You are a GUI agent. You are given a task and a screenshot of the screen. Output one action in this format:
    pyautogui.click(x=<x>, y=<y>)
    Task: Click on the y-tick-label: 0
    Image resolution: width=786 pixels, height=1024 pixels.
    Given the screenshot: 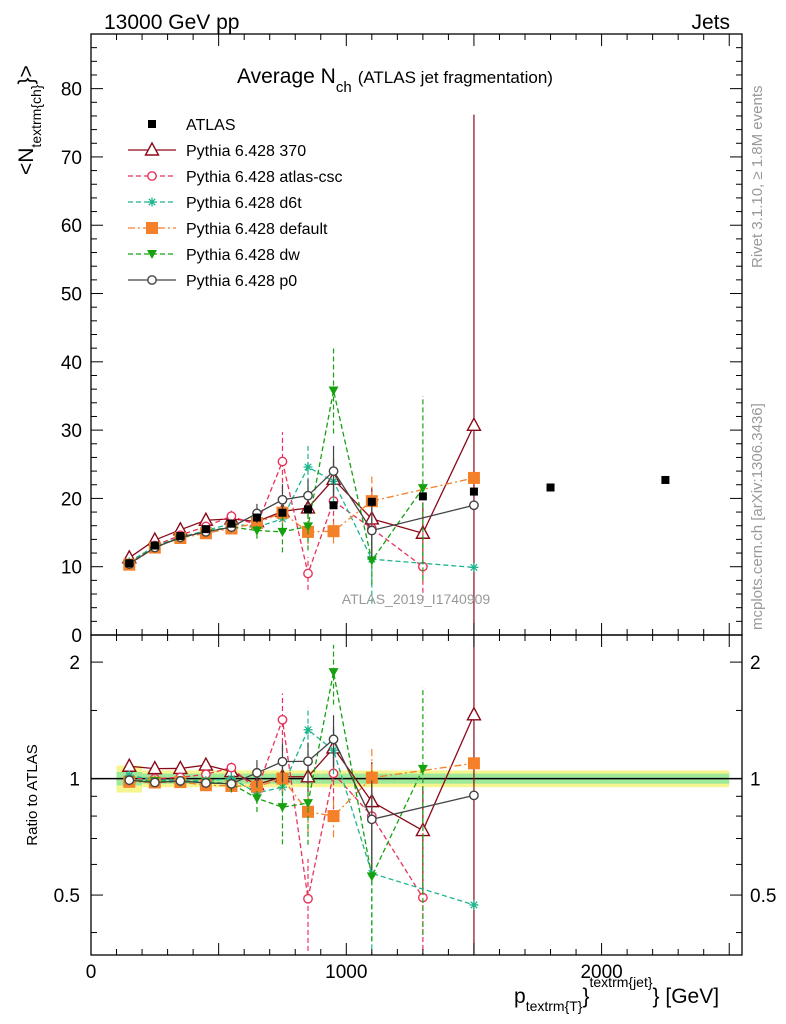 What is the action you would take?
    pyautogui.click(x=76, y=636)
    